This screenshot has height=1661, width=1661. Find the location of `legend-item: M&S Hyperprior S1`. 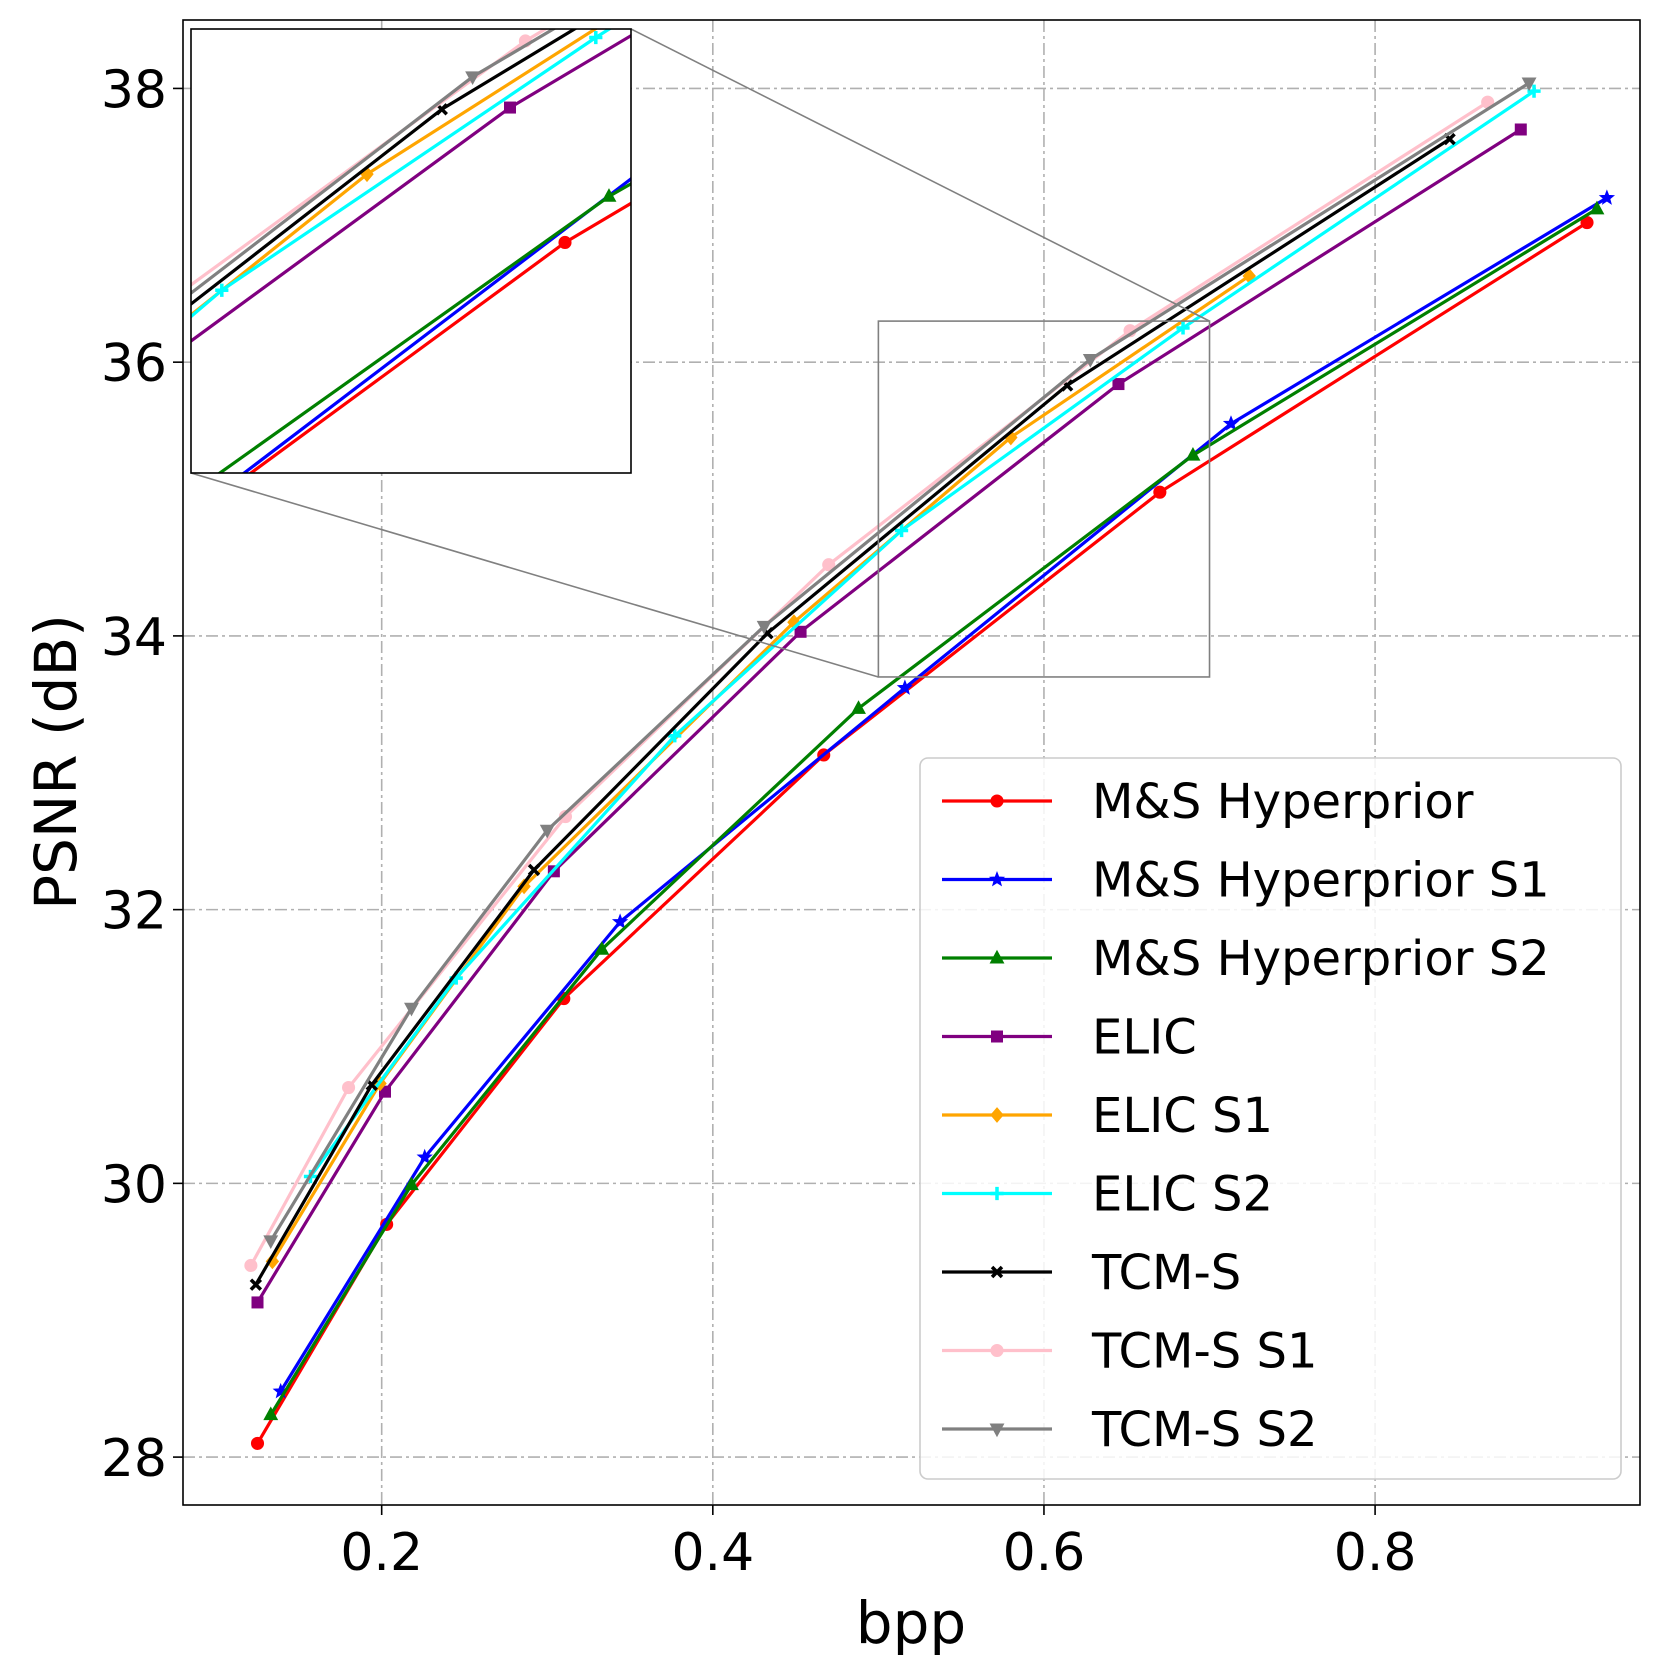

legend-item: M&S Hyperprior S1 is located at coordinates (1246, 881).